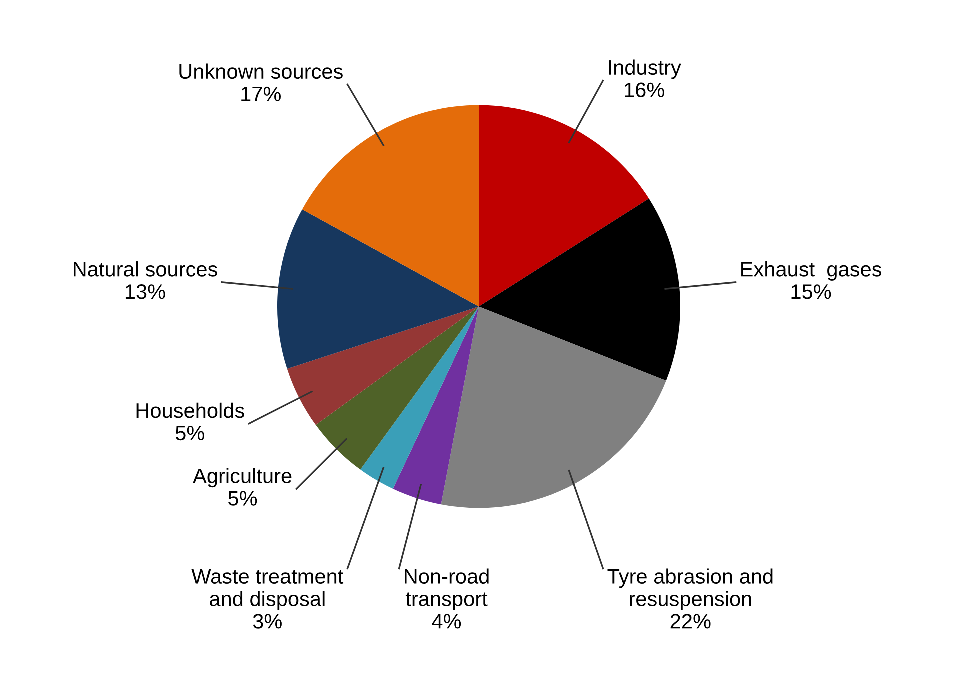  I want to click on slice-label: Non-road transport, so click(447, 589).